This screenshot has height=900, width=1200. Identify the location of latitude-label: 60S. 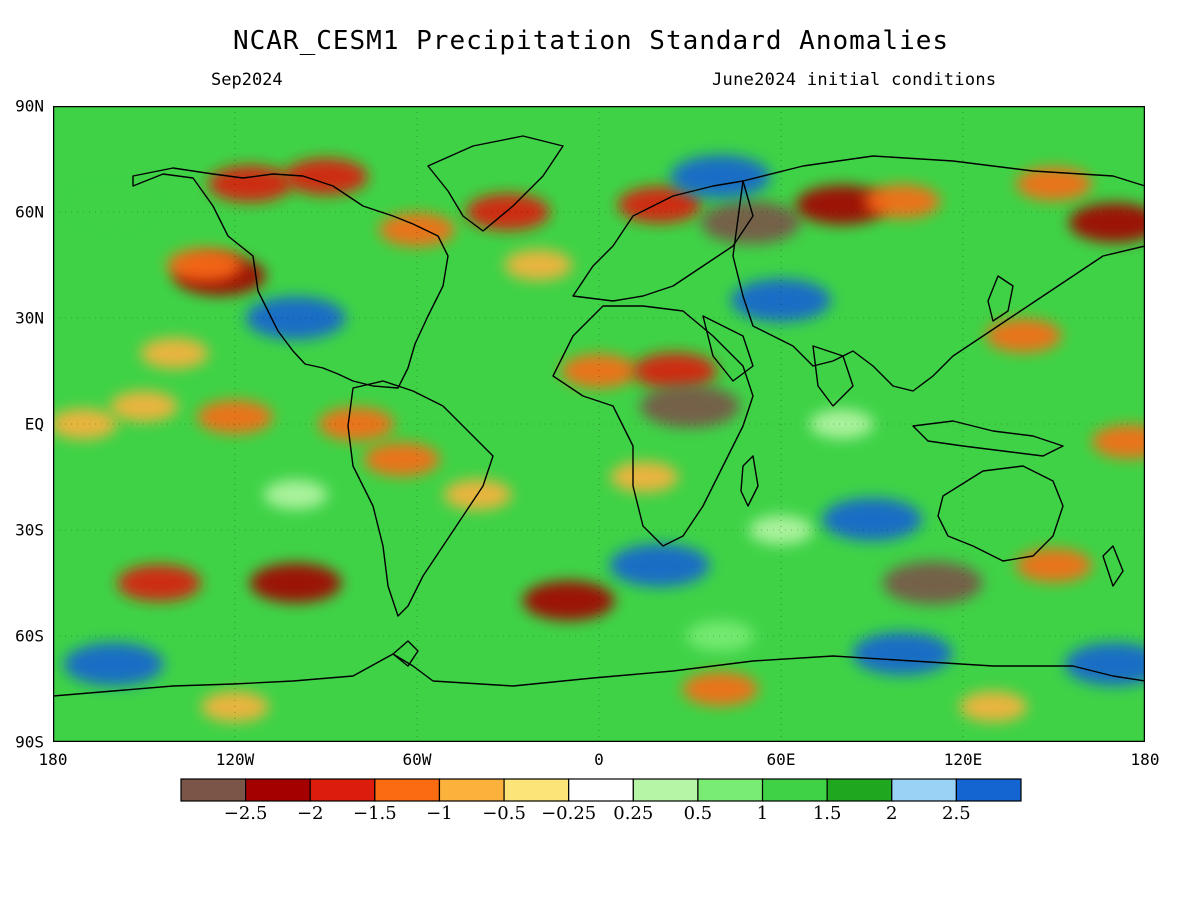
(29, 636).